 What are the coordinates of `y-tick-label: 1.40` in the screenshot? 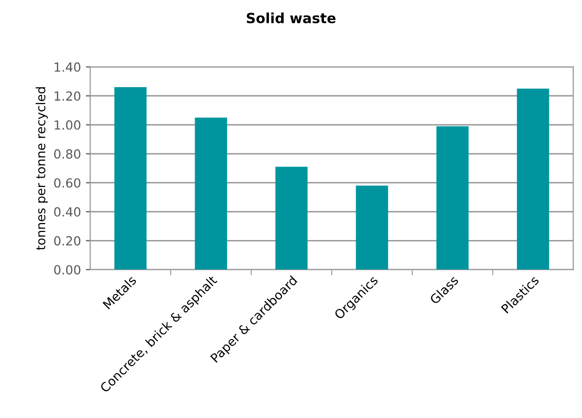 It's located at (67, 67).